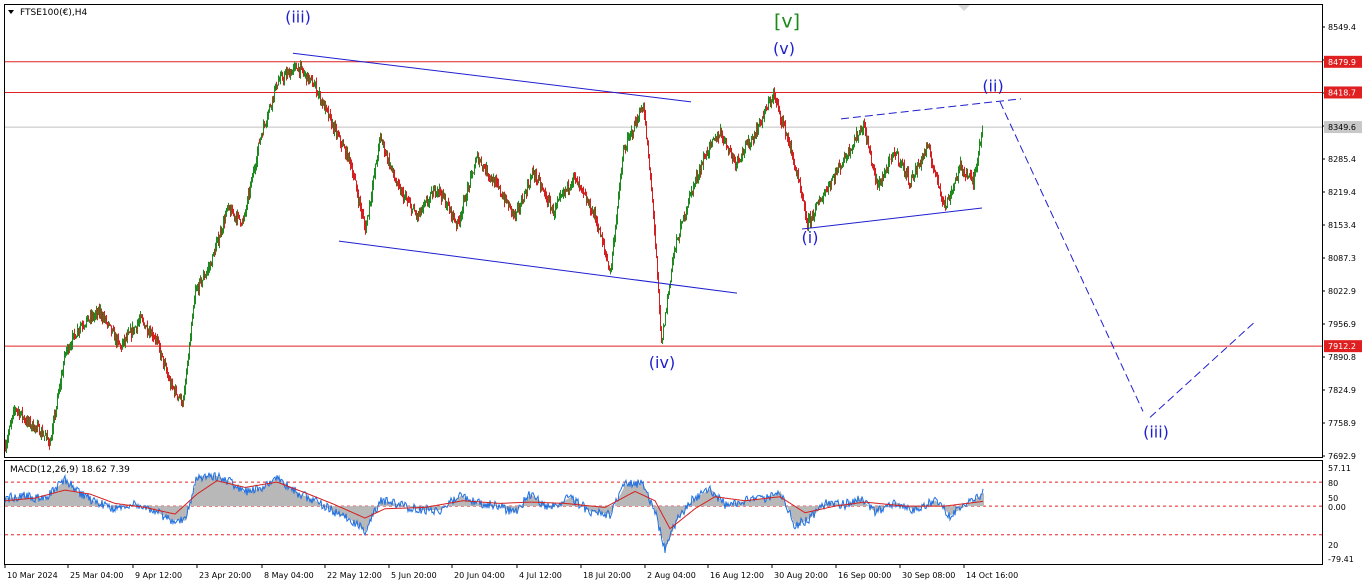 This screenshot has width=1366, height=588. I want to click on level-tag-2-bg, so click(1343, 346).